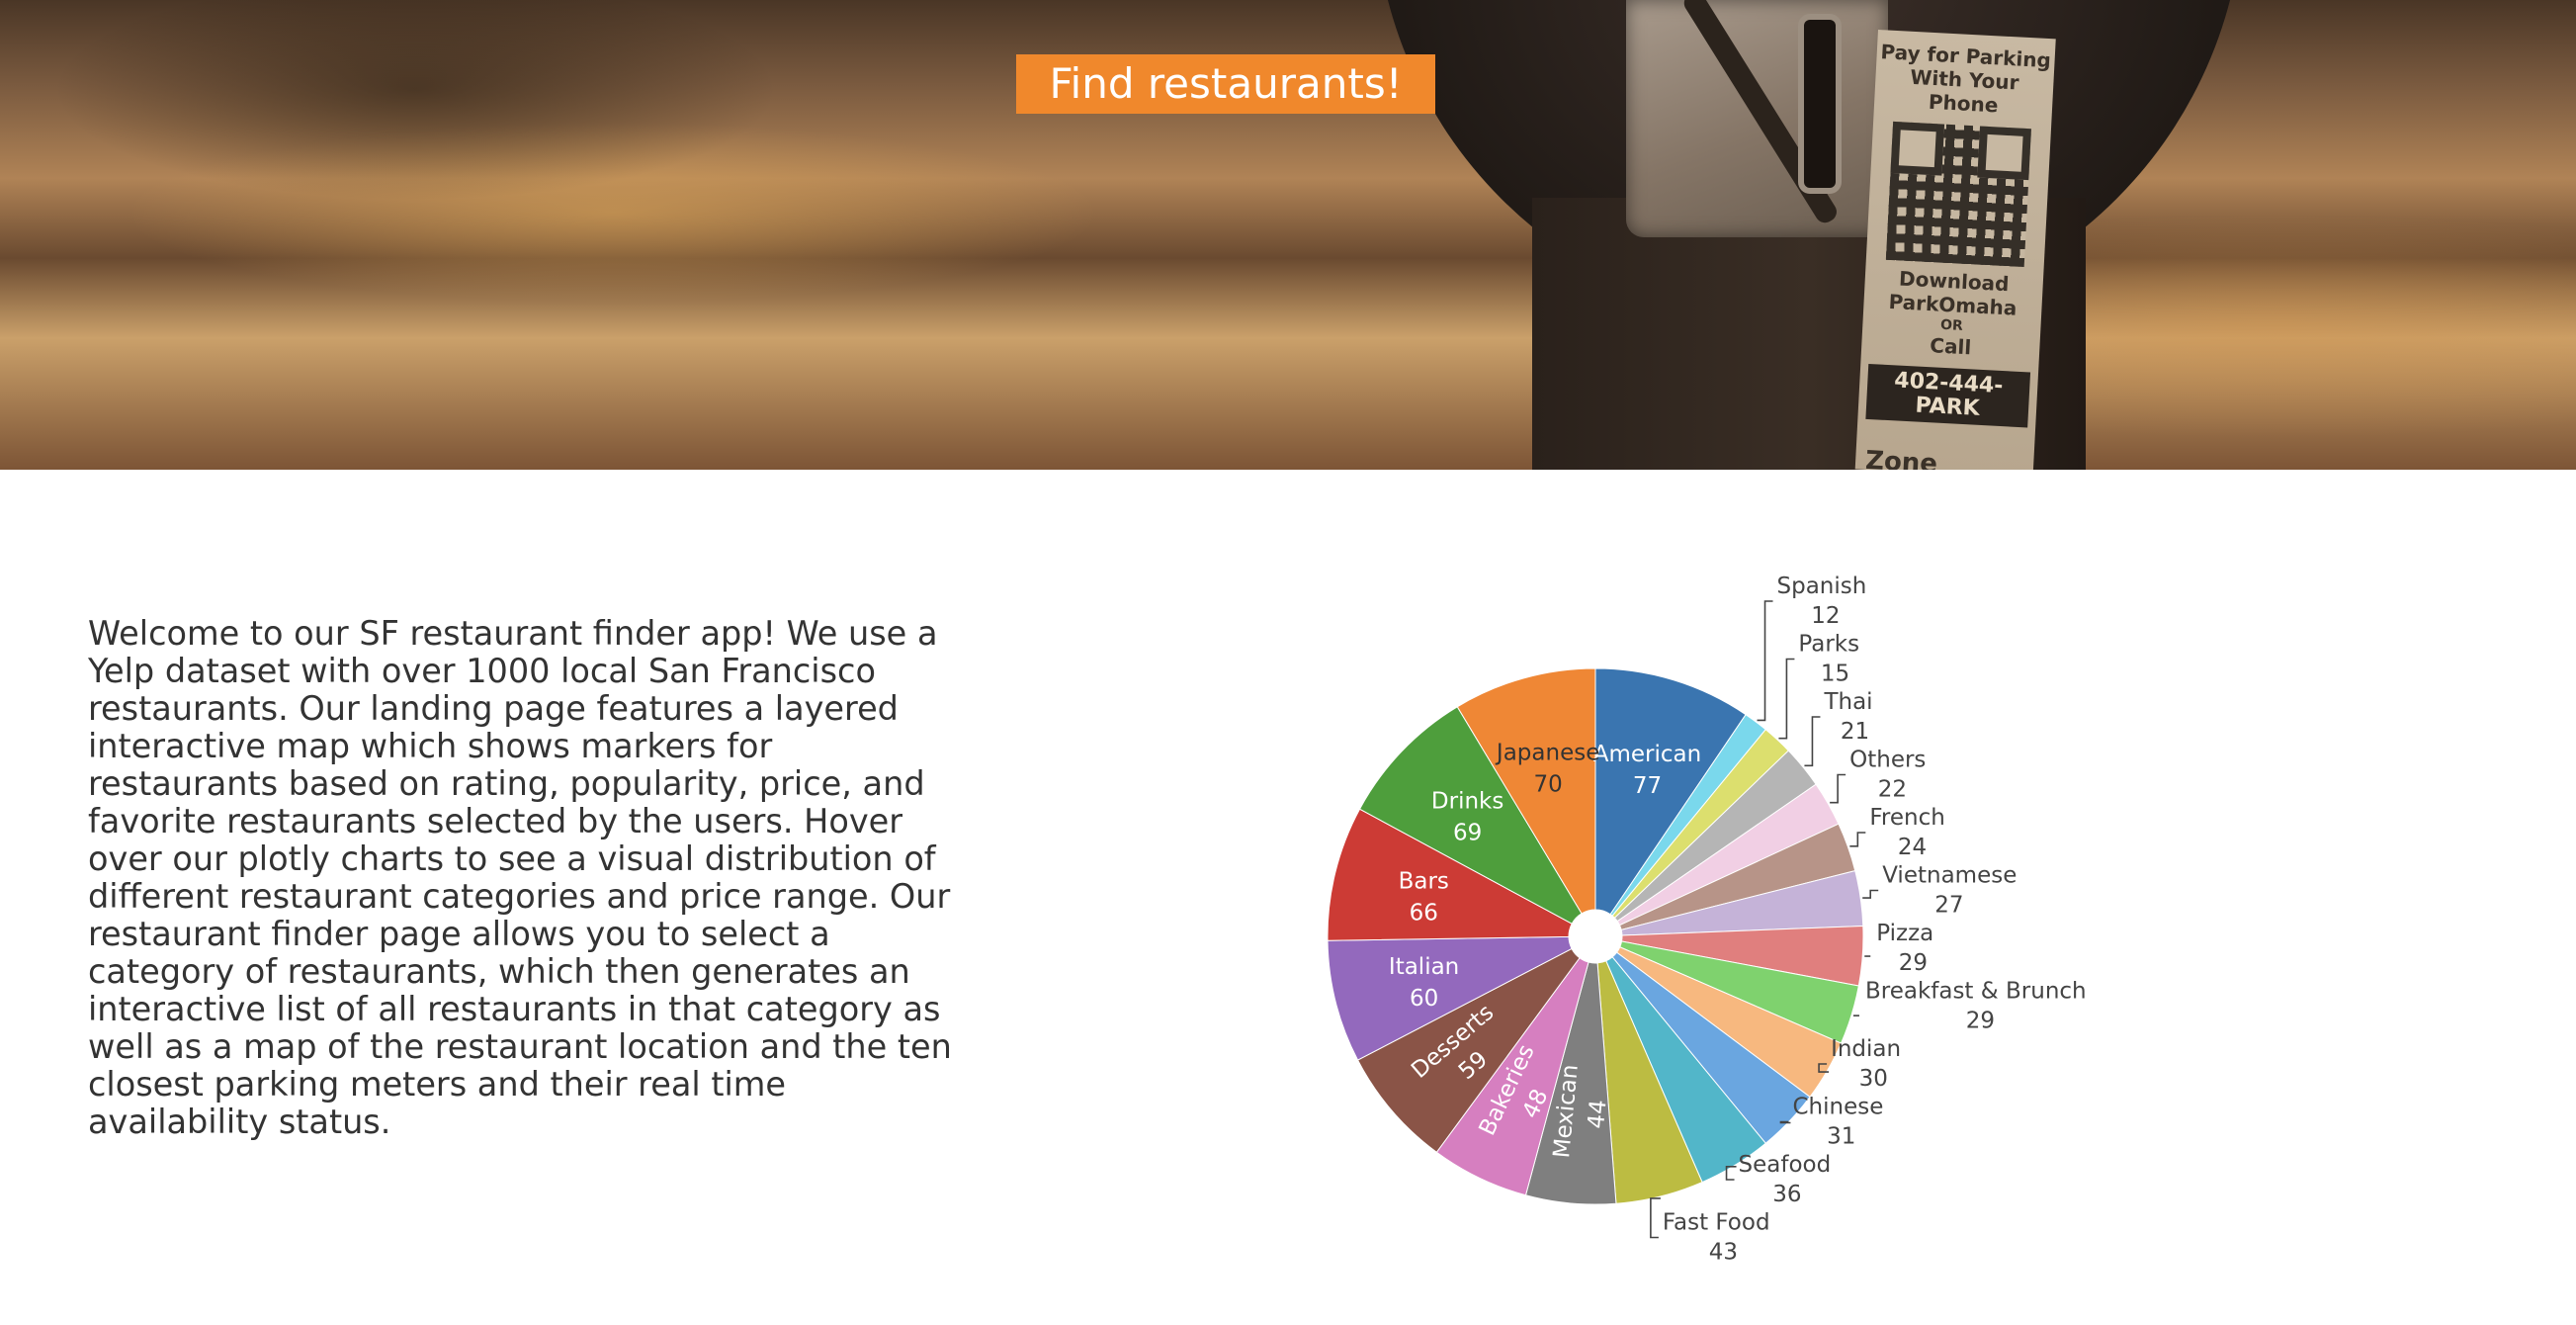 The width and height of the screenshot is (2576, 1325). Describe the element at coordinates (1901, 457) in the screenshot. I see `zone-label: Zone` at that location.